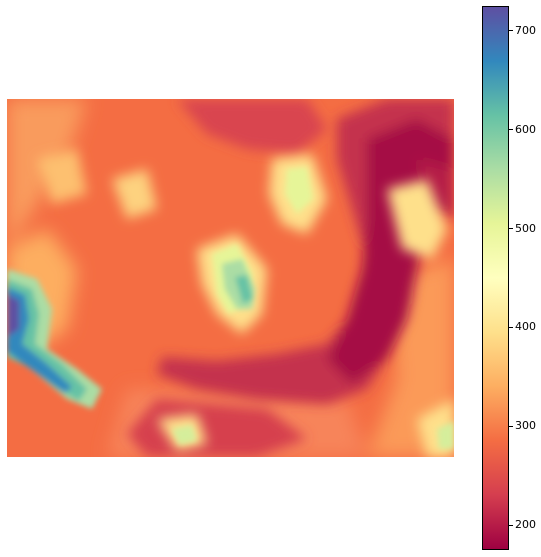  Describe the element at coordinates (525, 327) in the screenshot. I see `colorbar-tick-label: 400` at that location.